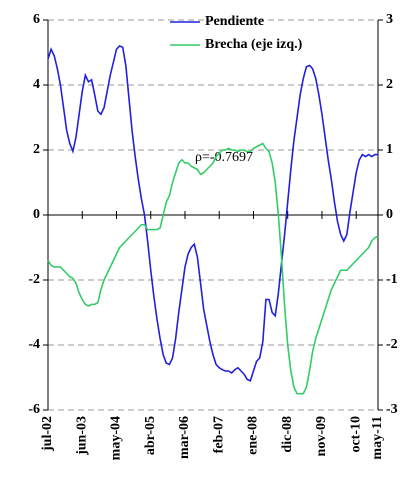 This screenshot has height=477, width=409. Describe the element at coordinates (36, 214) in the screenshot. I see `y-tick-label: 0` at that location.